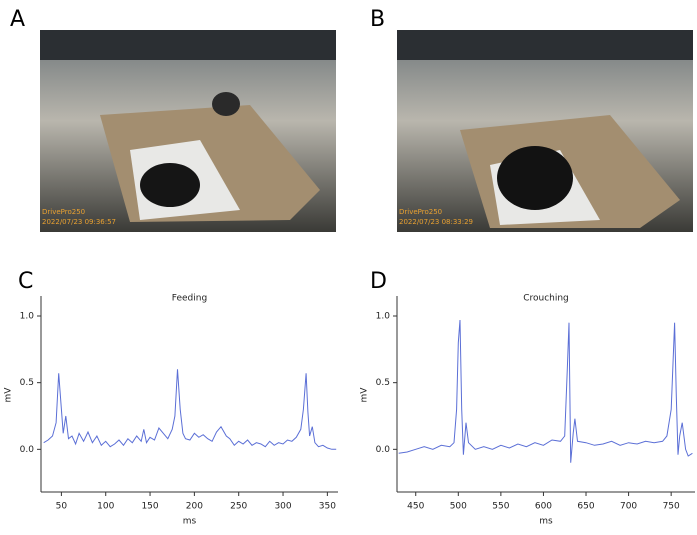  I want to click on timestamp: 2022/07/23 09:36:57, so click(79, 222).